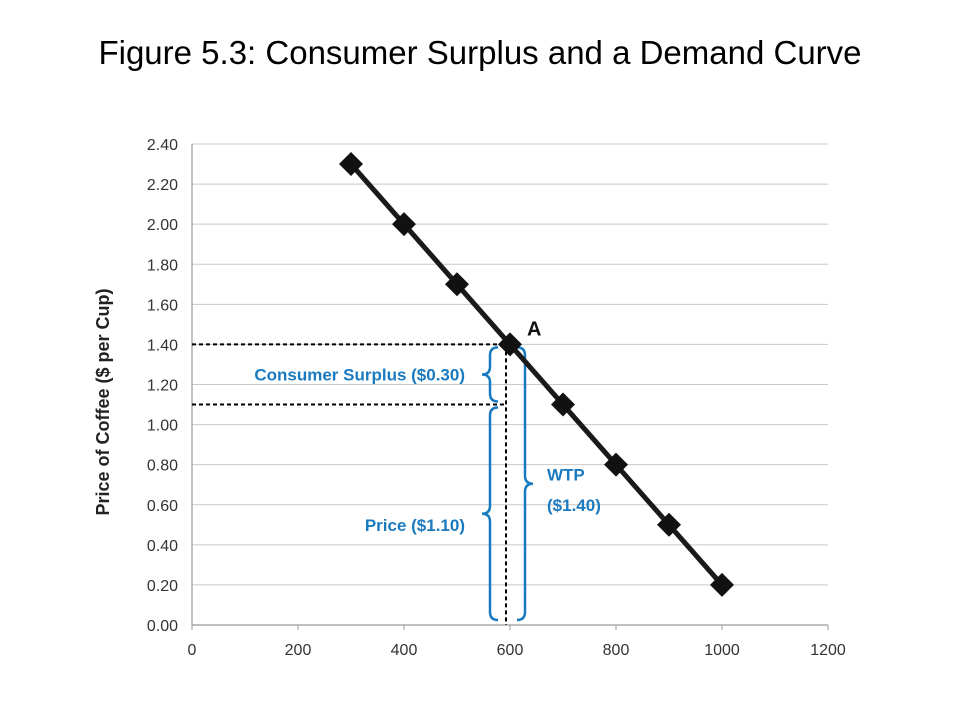  Describe the element at coordinates (162, 265) in the screenshot. I see `y-tick-label: 1.80` at that location.